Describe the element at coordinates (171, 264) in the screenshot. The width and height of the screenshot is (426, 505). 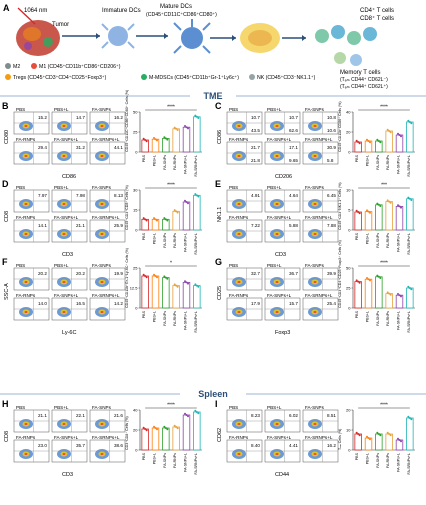
I see `significance-label: *` at that location.